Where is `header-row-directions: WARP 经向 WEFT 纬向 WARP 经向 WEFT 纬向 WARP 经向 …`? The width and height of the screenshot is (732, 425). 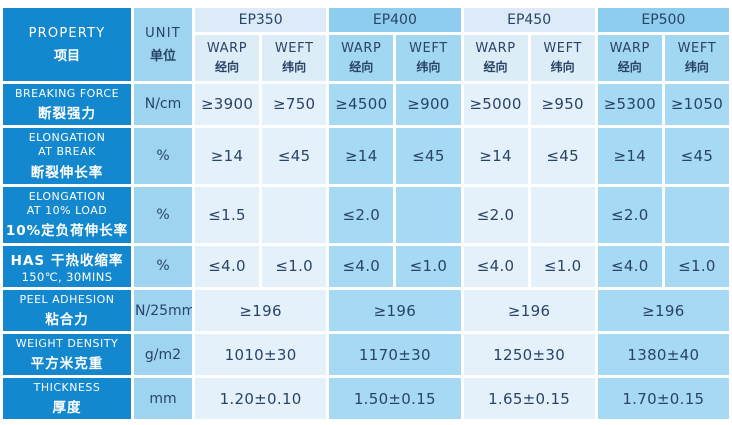 header-row-directions: WARP 经向 WEFT 纬向 WARP 经向 WEFT 纬向 WARP 经向 … is located at coordinates (366, 58).